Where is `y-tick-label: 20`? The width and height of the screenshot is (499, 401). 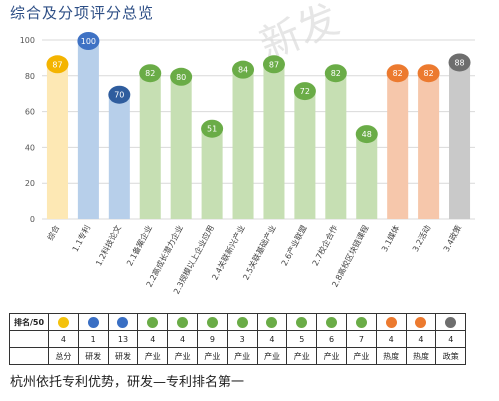 y-tick-label: 20 is located at coordinates (30, 183).